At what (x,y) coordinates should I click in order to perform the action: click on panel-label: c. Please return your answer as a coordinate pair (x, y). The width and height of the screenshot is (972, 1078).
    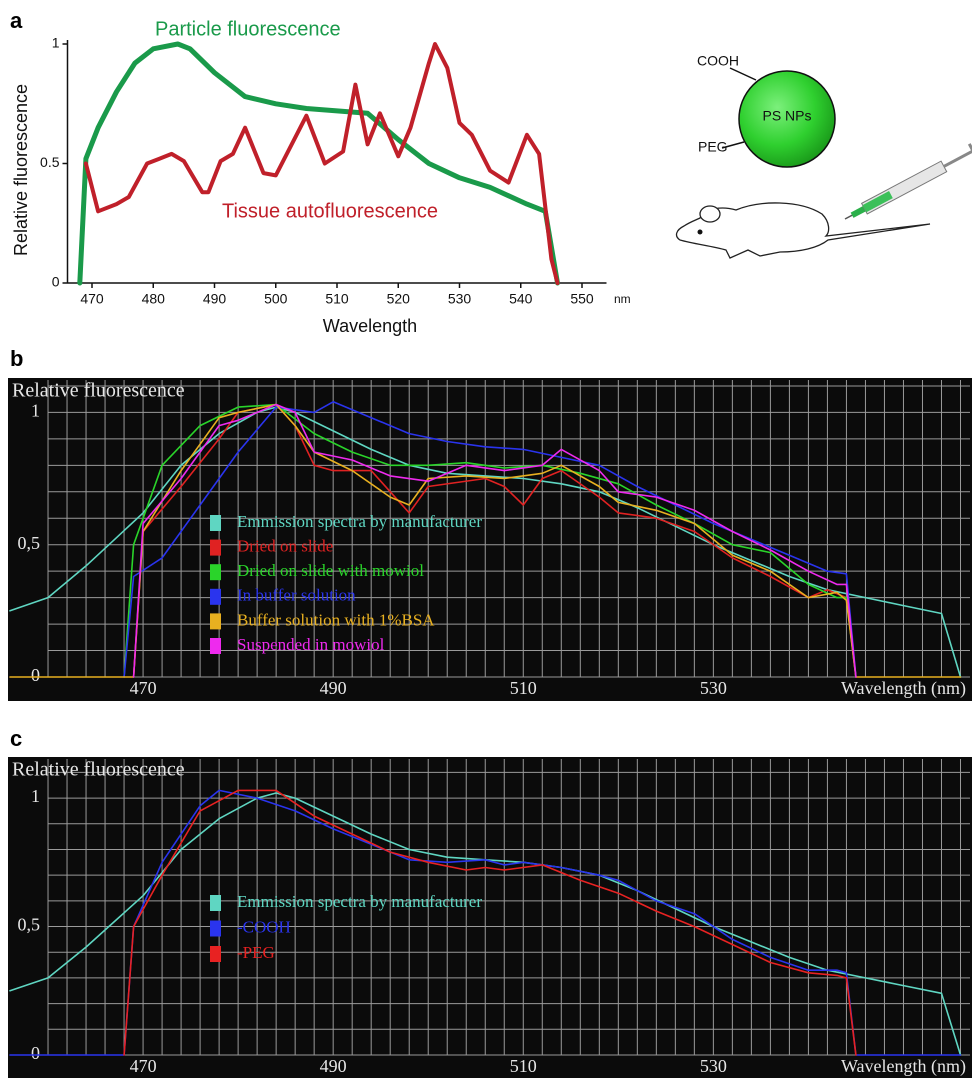
    Looking at the image, I should click on (16, 738).